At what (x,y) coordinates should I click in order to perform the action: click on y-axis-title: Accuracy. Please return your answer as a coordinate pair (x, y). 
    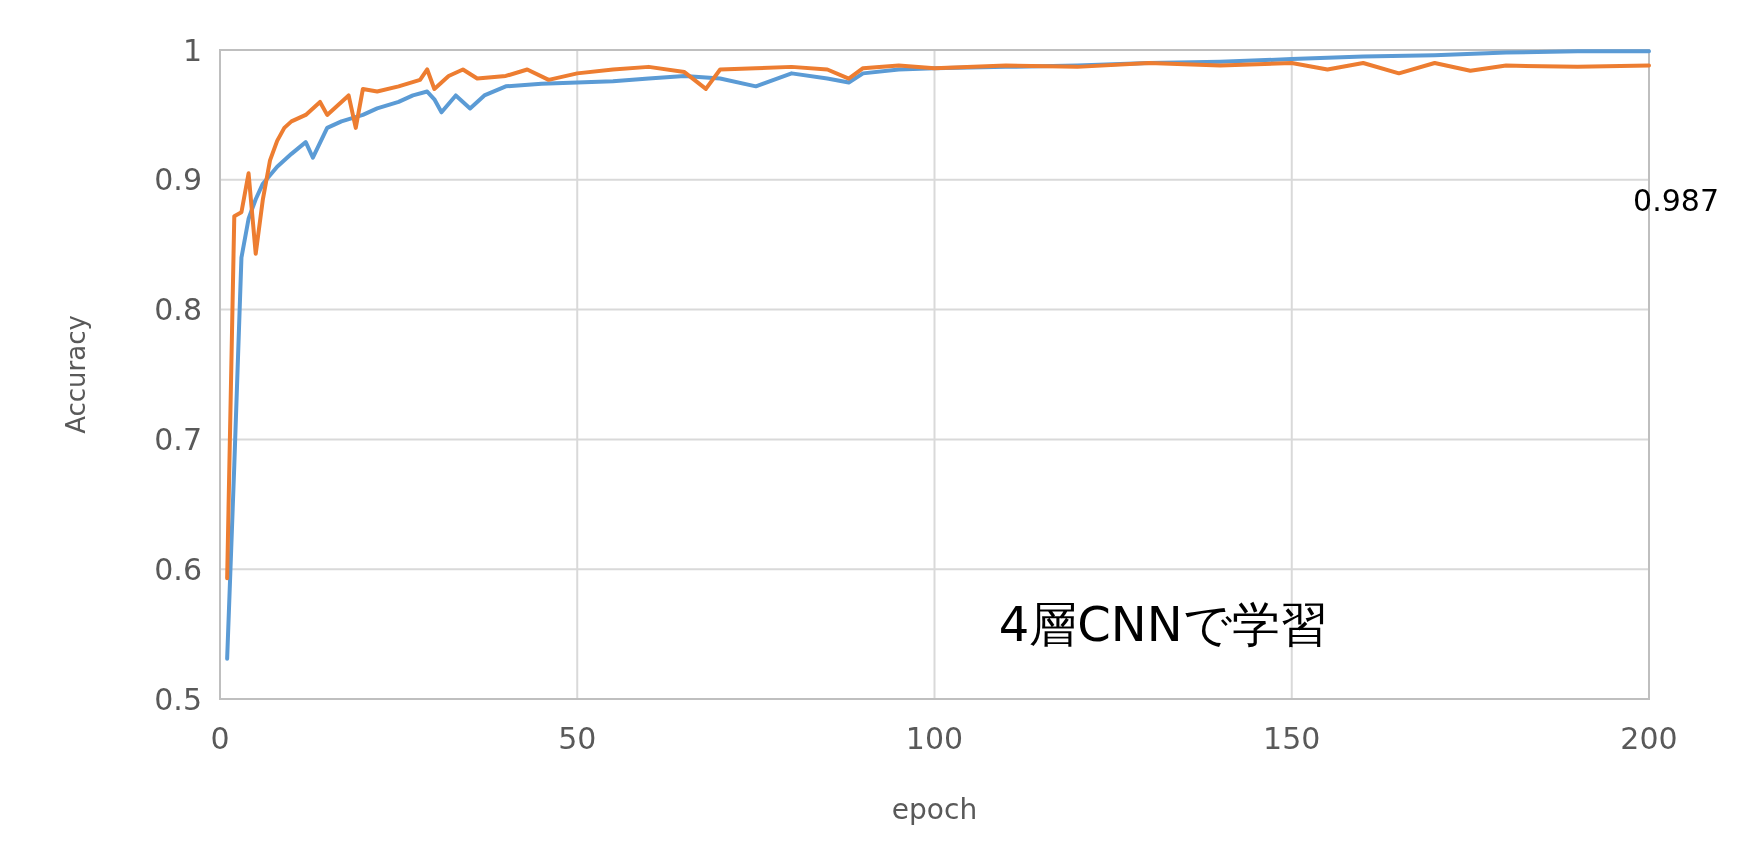
    Looking at the image, I should click on (76, 374).